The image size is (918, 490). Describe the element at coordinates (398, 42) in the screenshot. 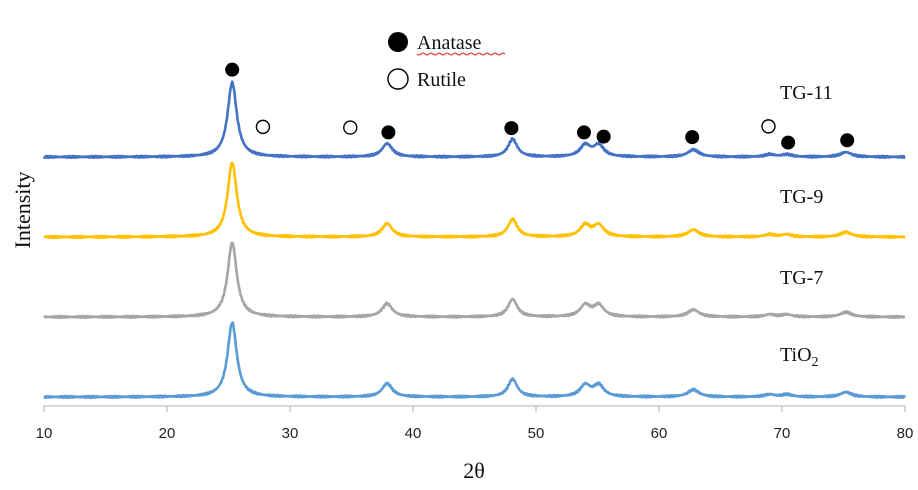

I see `legend-anatase-marker` at that location.